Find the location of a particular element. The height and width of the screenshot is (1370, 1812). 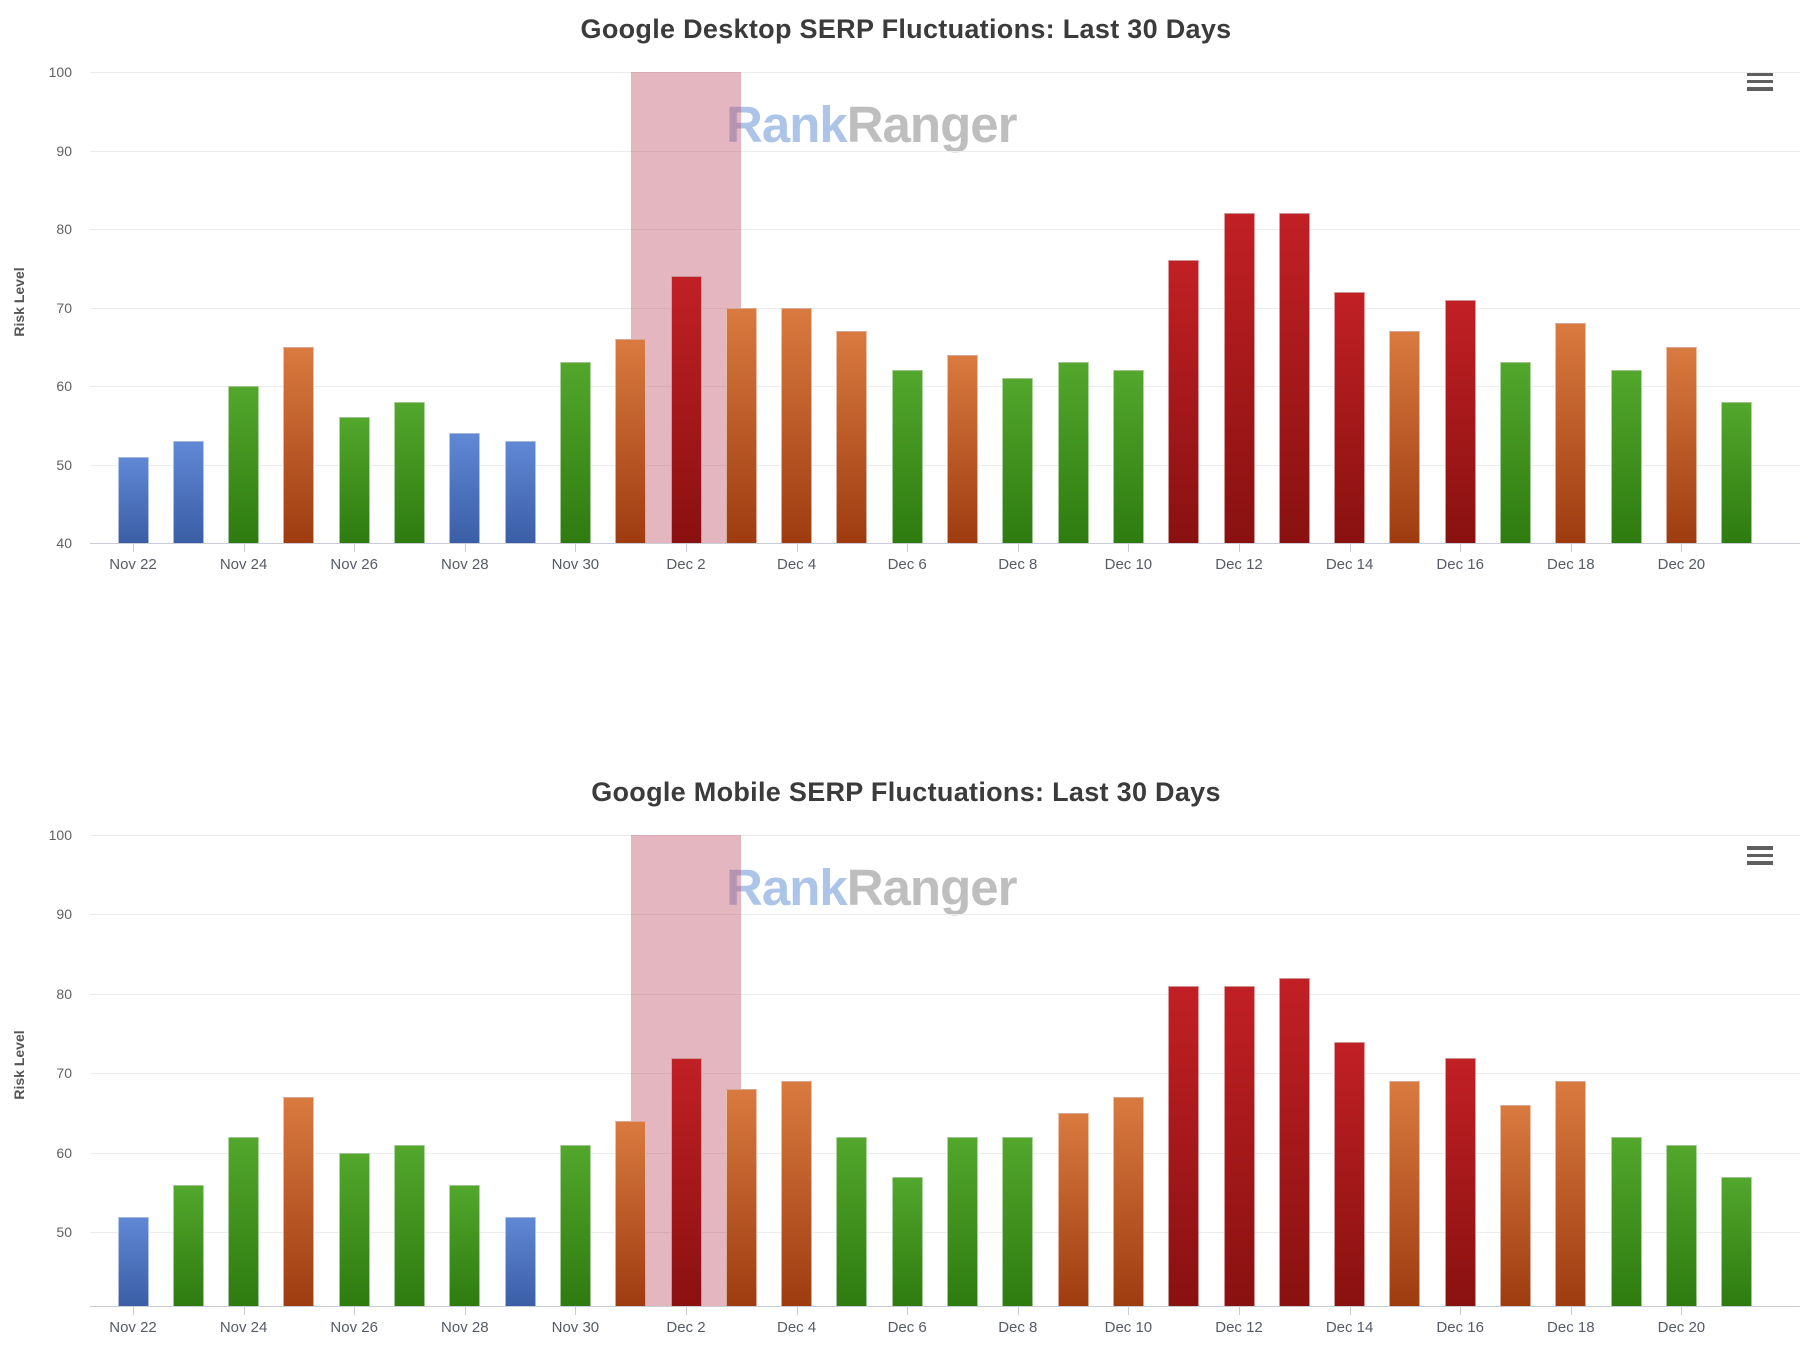

y-tick-label: 60 is located at coordinates (64, 386).